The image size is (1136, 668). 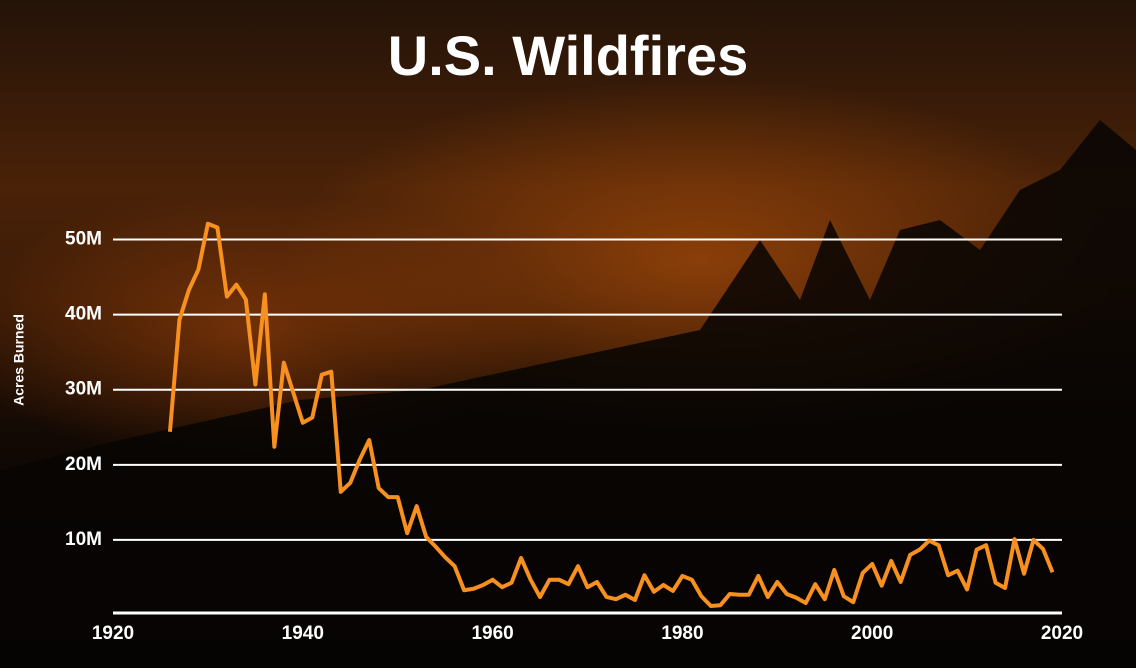 I want to click on x-tick-label: 1960, so click(x=492, y=633).